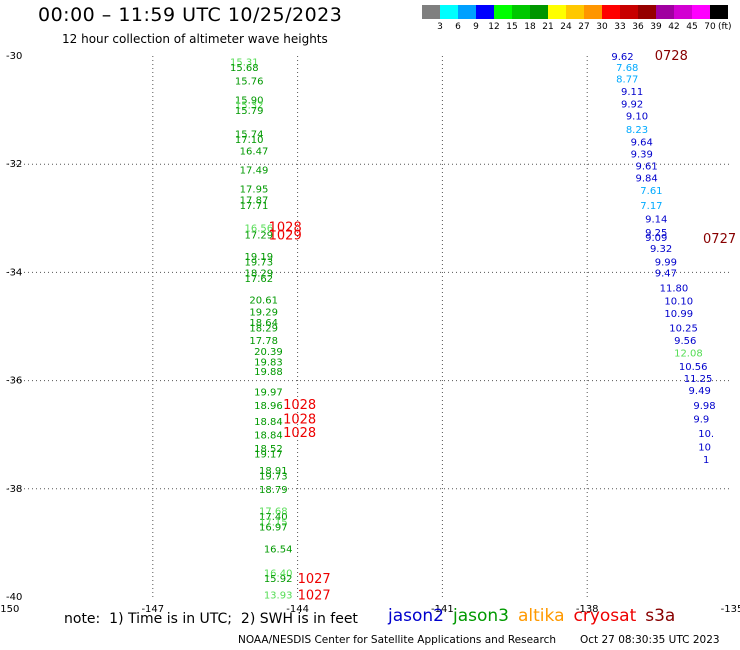  I want to click on swh-data-label: 15.74, so click(249, 134).